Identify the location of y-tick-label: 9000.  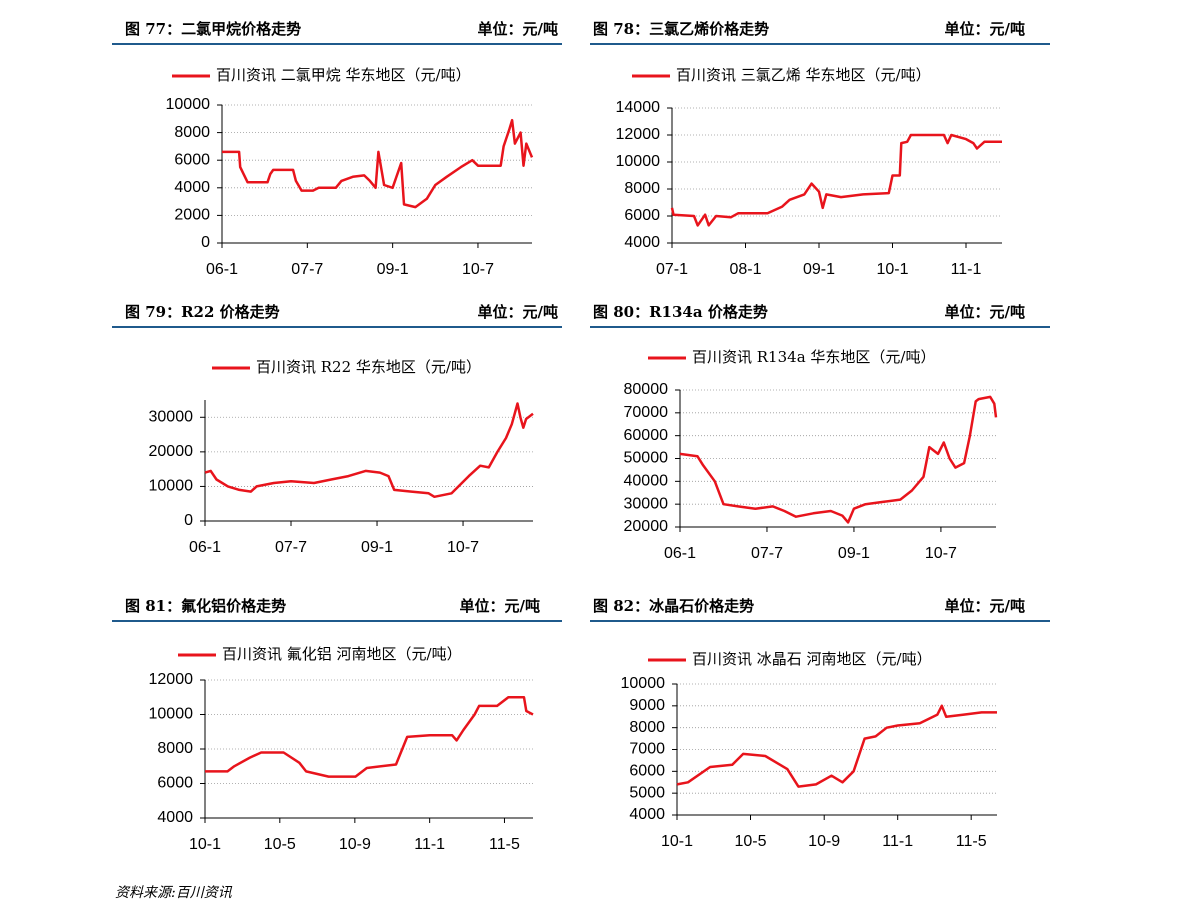
(647, 705).